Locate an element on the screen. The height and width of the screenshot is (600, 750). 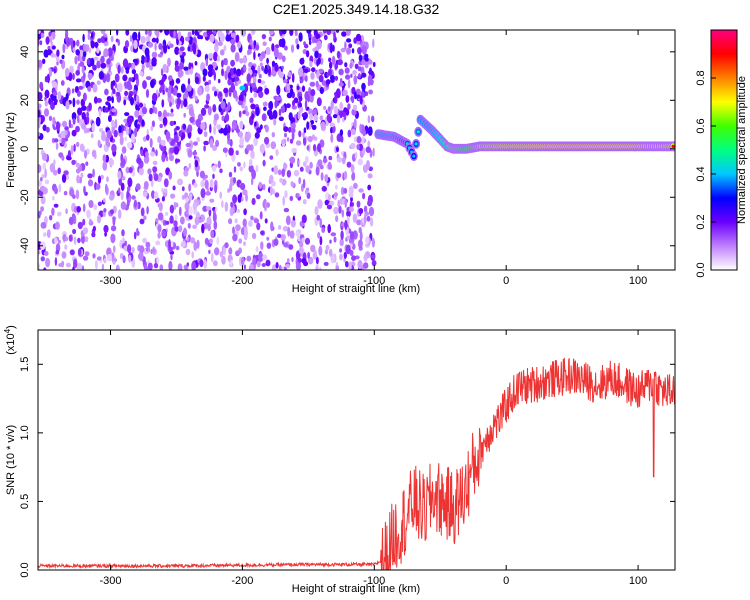
colorbar-tick-label: 0.6 is located at coordinates (701, 125).